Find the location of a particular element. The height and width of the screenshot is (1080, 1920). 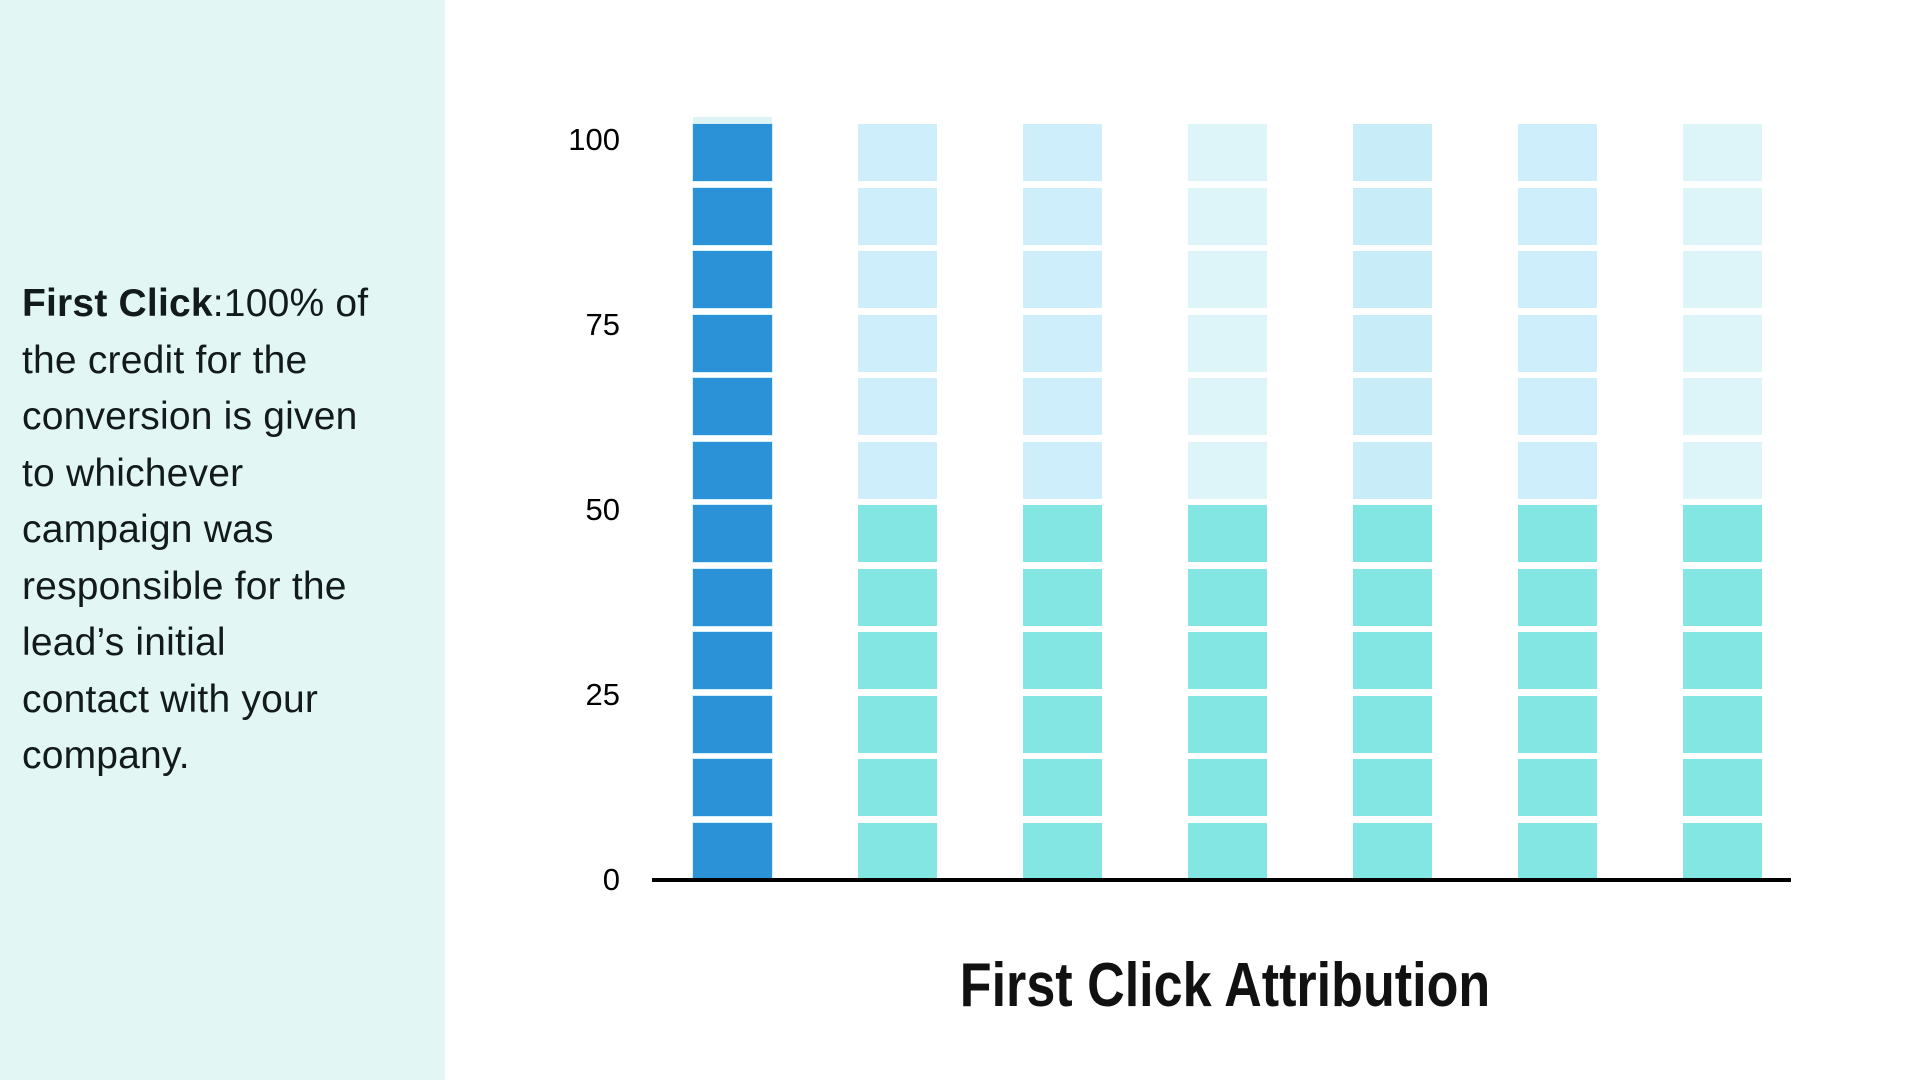

definition-line: contact with your is located at coordinates (170, 699).